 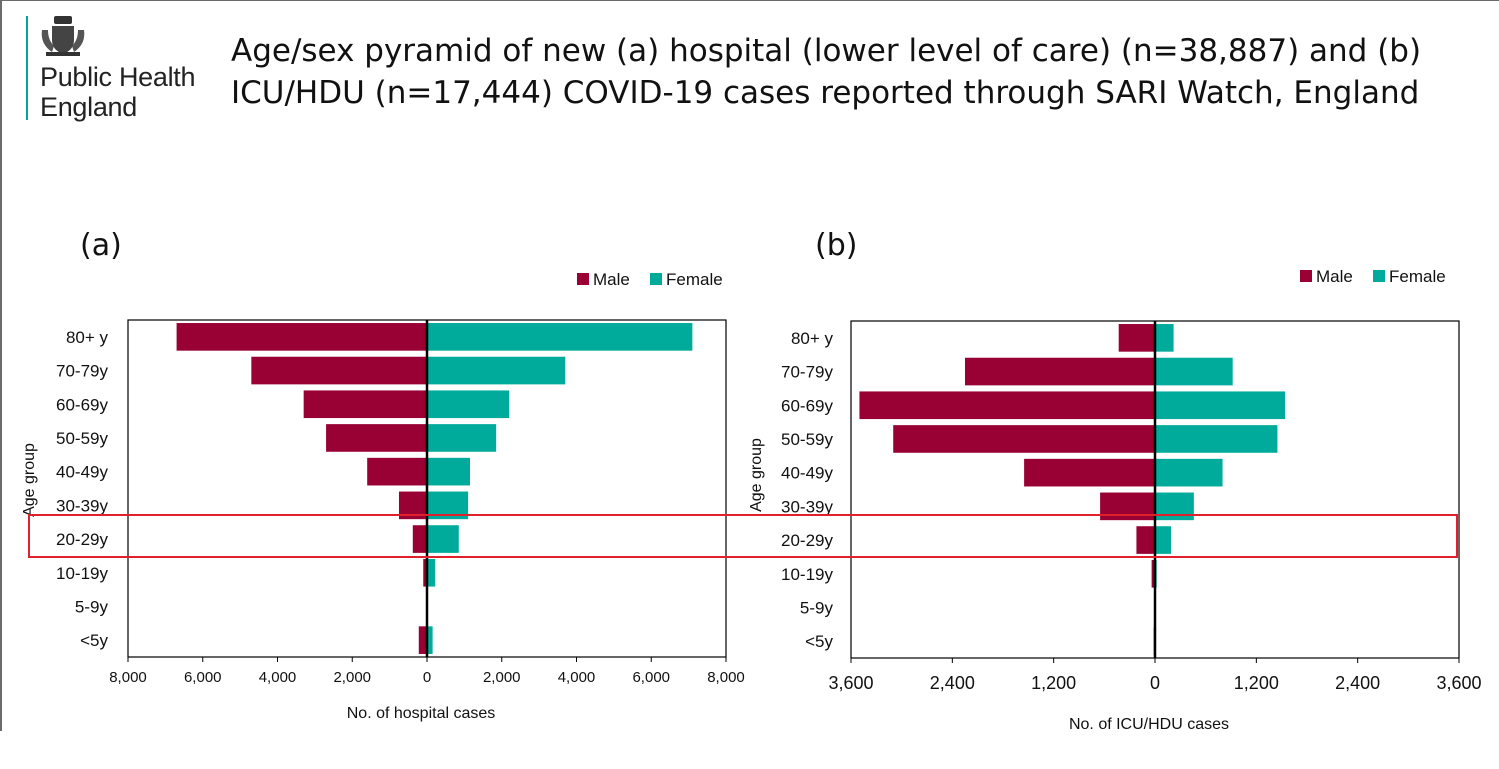 I want to click on category-label-b-5: 30-39y, so click(x=807, y=506).